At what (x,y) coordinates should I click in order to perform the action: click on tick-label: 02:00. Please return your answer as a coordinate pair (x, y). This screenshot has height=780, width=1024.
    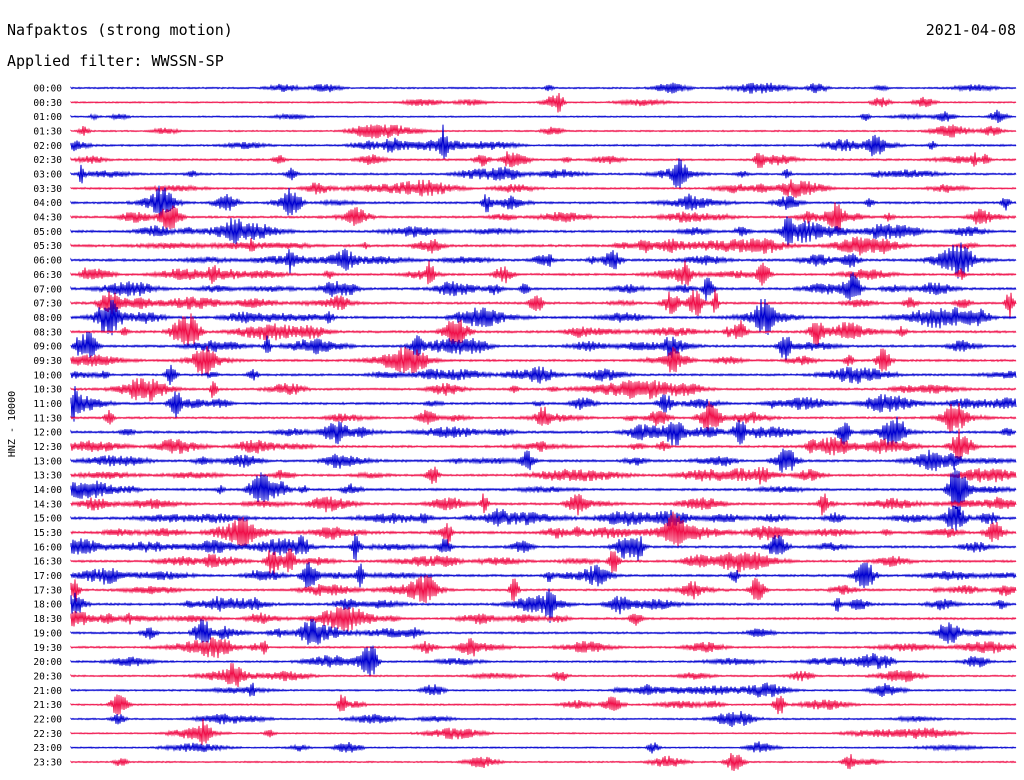
    Looking at the image, I should click on (47, 146).